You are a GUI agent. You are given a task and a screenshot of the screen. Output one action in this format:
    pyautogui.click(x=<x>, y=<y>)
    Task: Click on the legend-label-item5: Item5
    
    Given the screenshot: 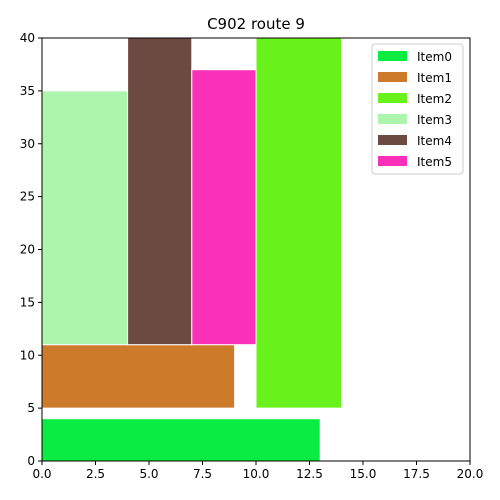 What is the action you would take?
    pyautogui.click(x=434, y=162)
    